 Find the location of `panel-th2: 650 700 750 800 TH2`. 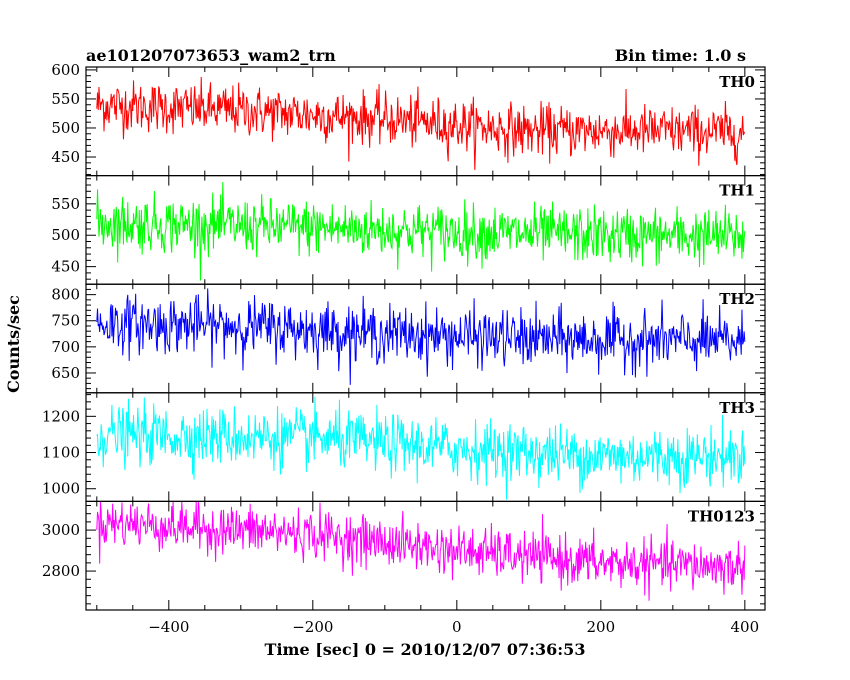

panel-th2: 650 700 750 800 TH2 is located at coordinates (408, 338).